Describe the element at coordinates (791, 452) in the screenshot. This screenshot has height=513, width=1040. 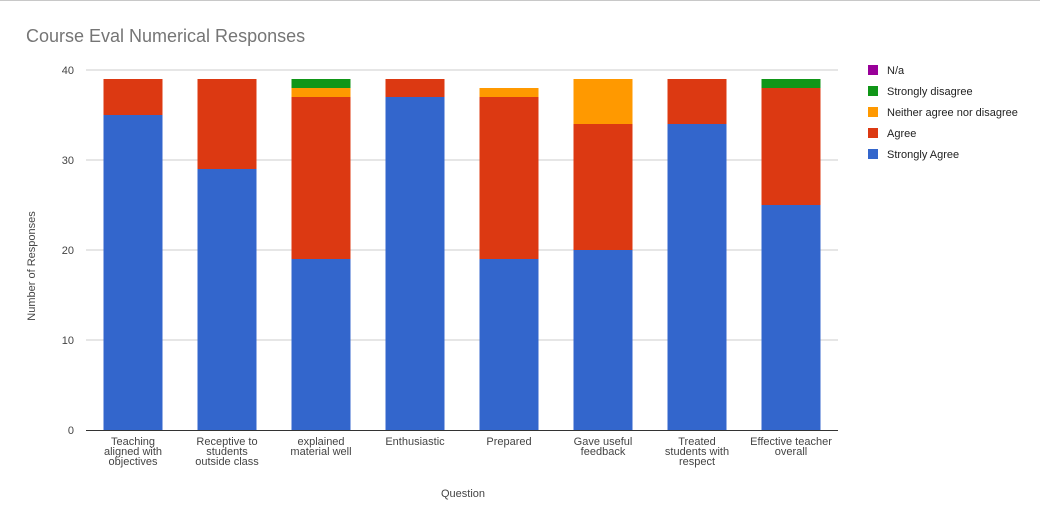
I see `x-tick-label: overall` at that location.